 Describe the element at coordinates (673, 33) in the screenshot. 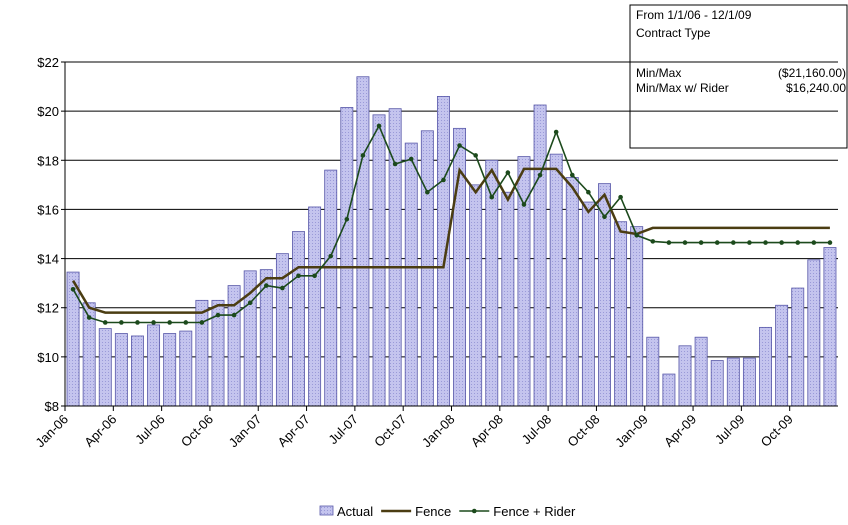

I see `info-contract-type: Contract Type` at that location.